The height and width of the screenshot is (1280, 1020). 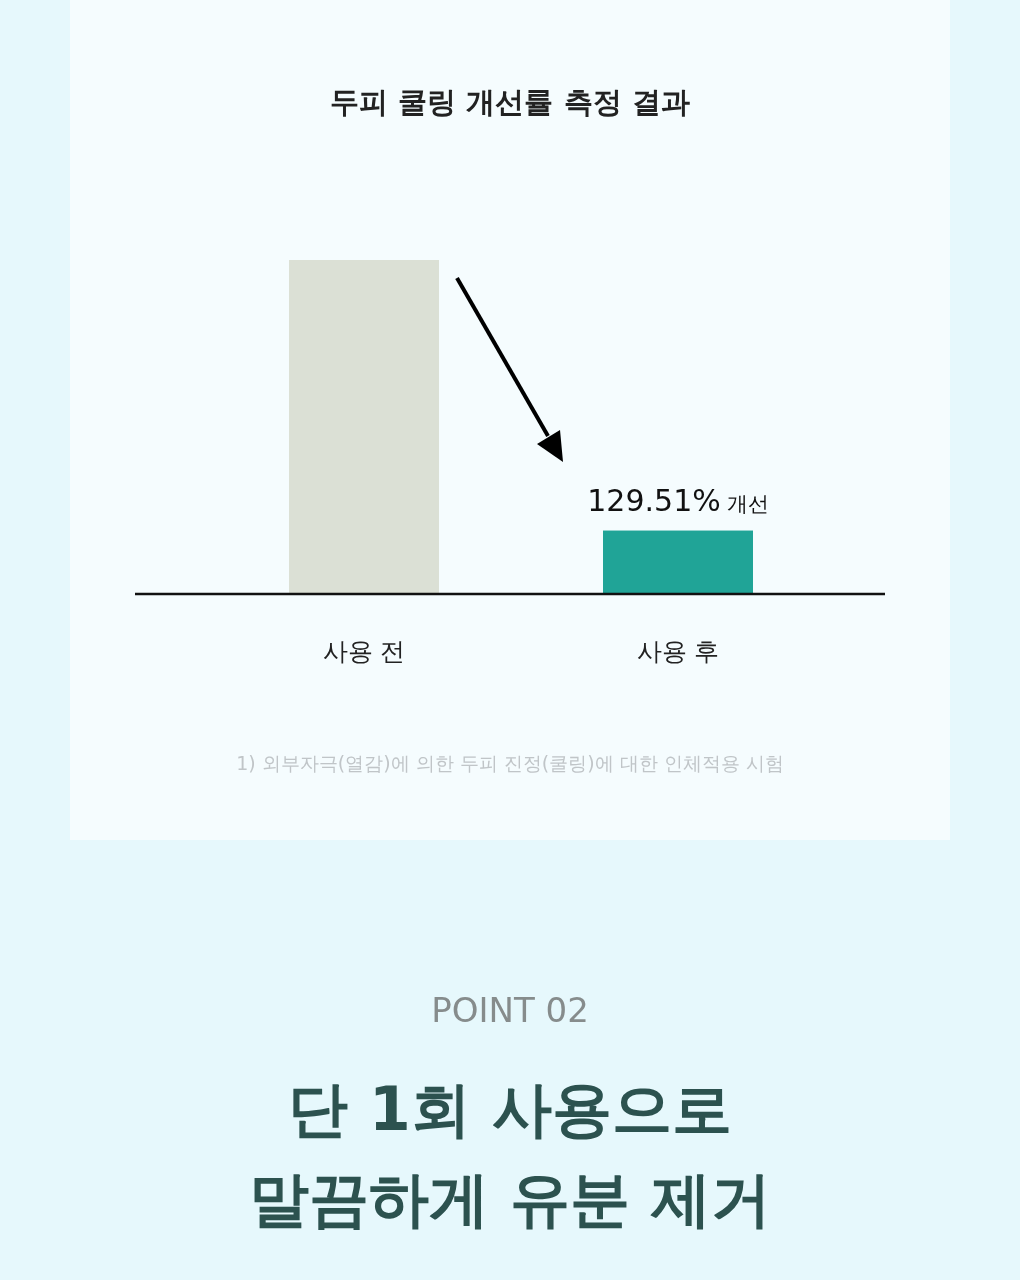 What do you see at coordinates (678, 500) in the screenshot?
I see `annotation: 129.51% 개선` at bounding box center [678, 500].